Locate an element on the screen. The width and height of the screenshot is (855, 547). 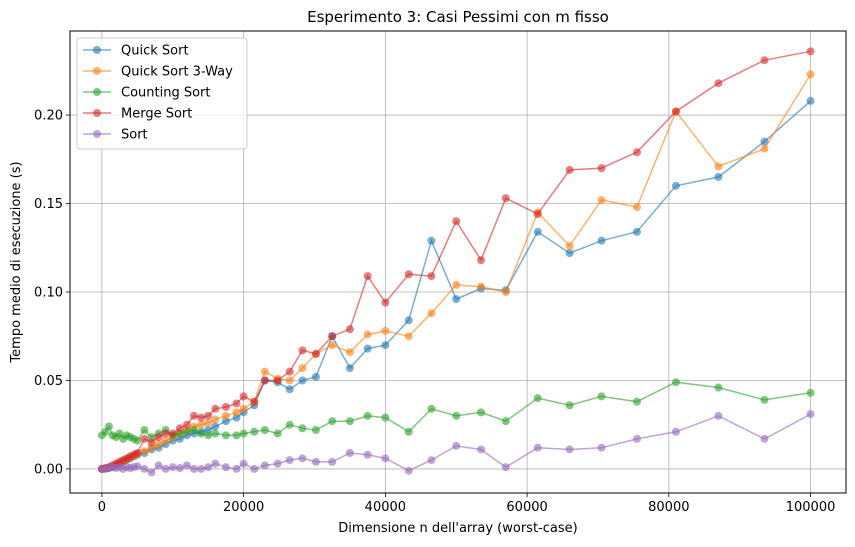
series-counting-sort is located at coordinates (456, 411).